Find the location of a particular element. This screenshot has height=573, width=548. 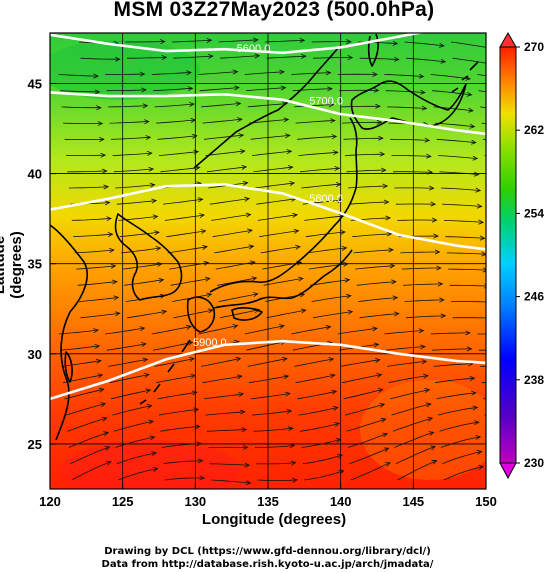

coast-korea is located at coordinates (148, 257).